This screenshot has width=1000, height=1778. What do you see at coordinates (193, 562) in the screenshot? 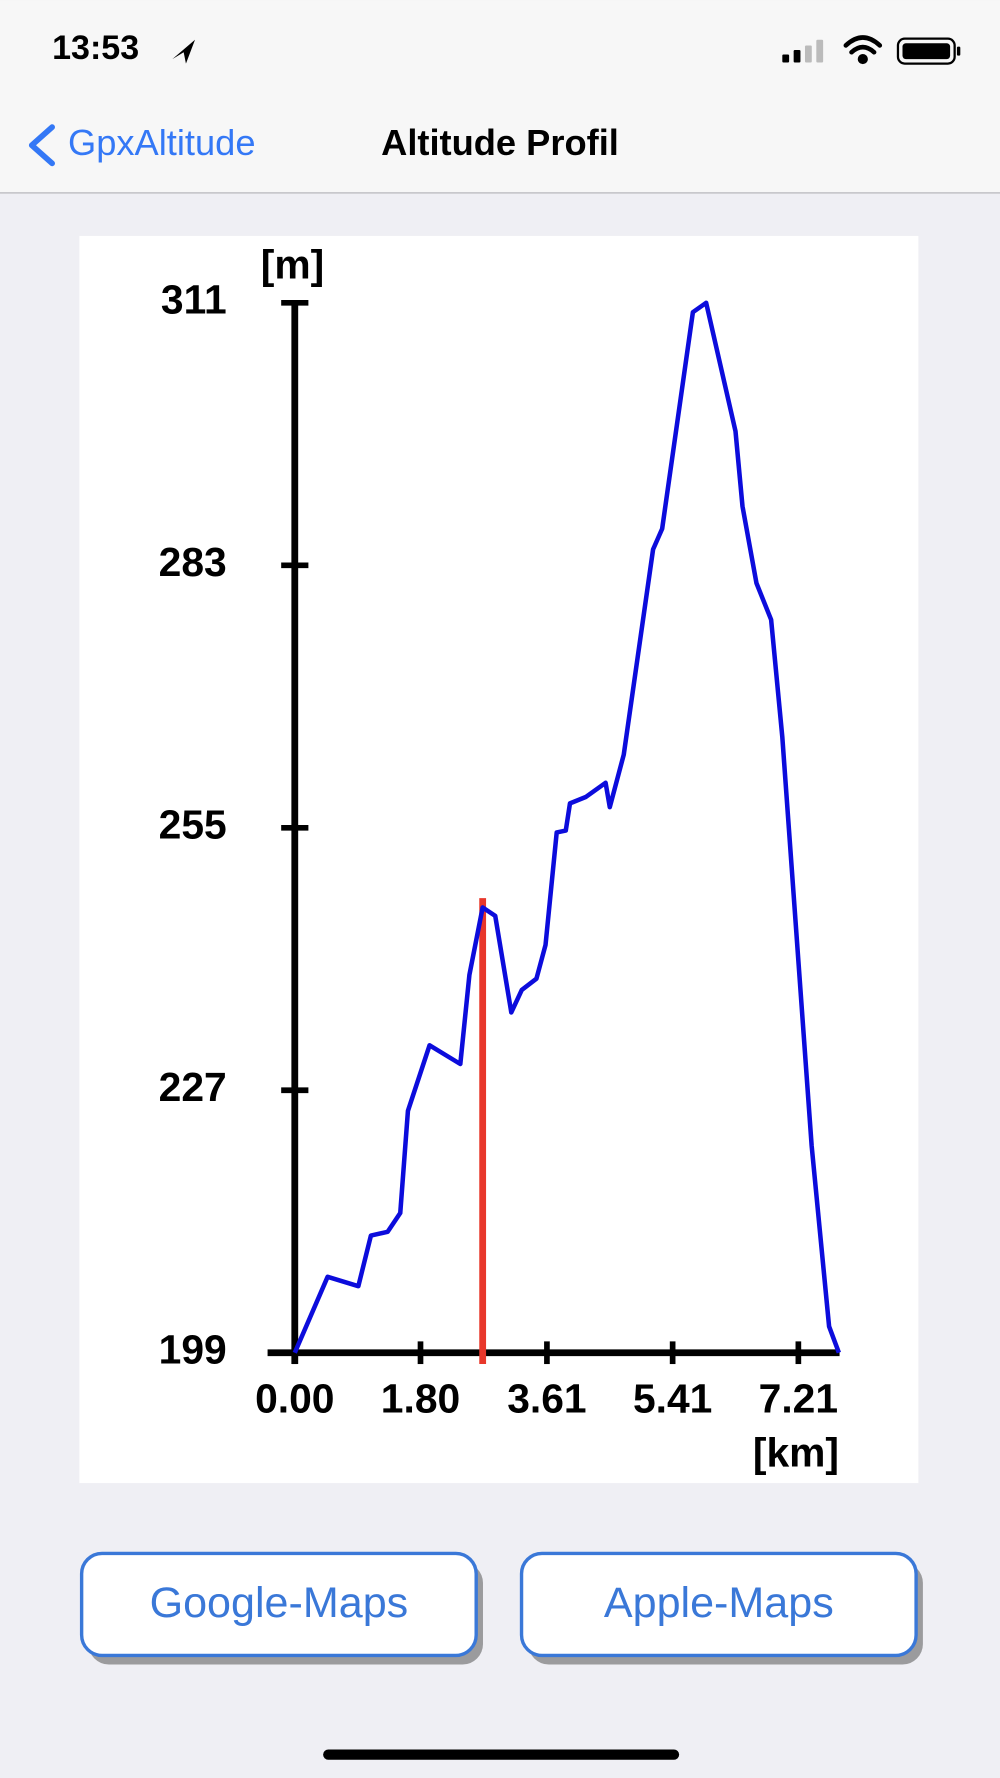
I see `y-tick-label: 283` at bounding box center [193, 562].